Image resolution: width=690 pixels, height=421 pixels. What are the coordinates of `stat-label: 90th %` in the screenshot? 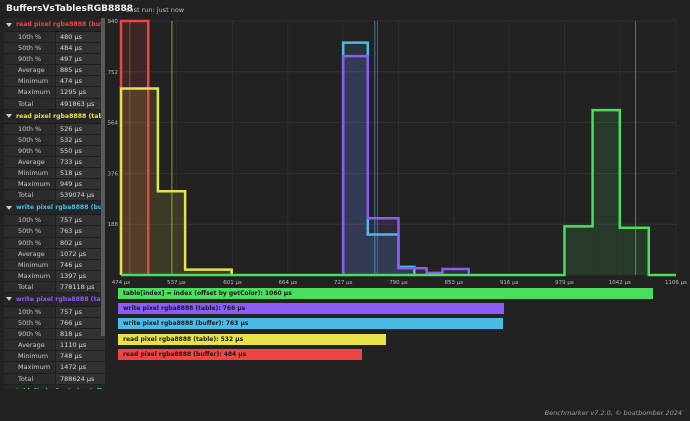 It's located at (29, 150).